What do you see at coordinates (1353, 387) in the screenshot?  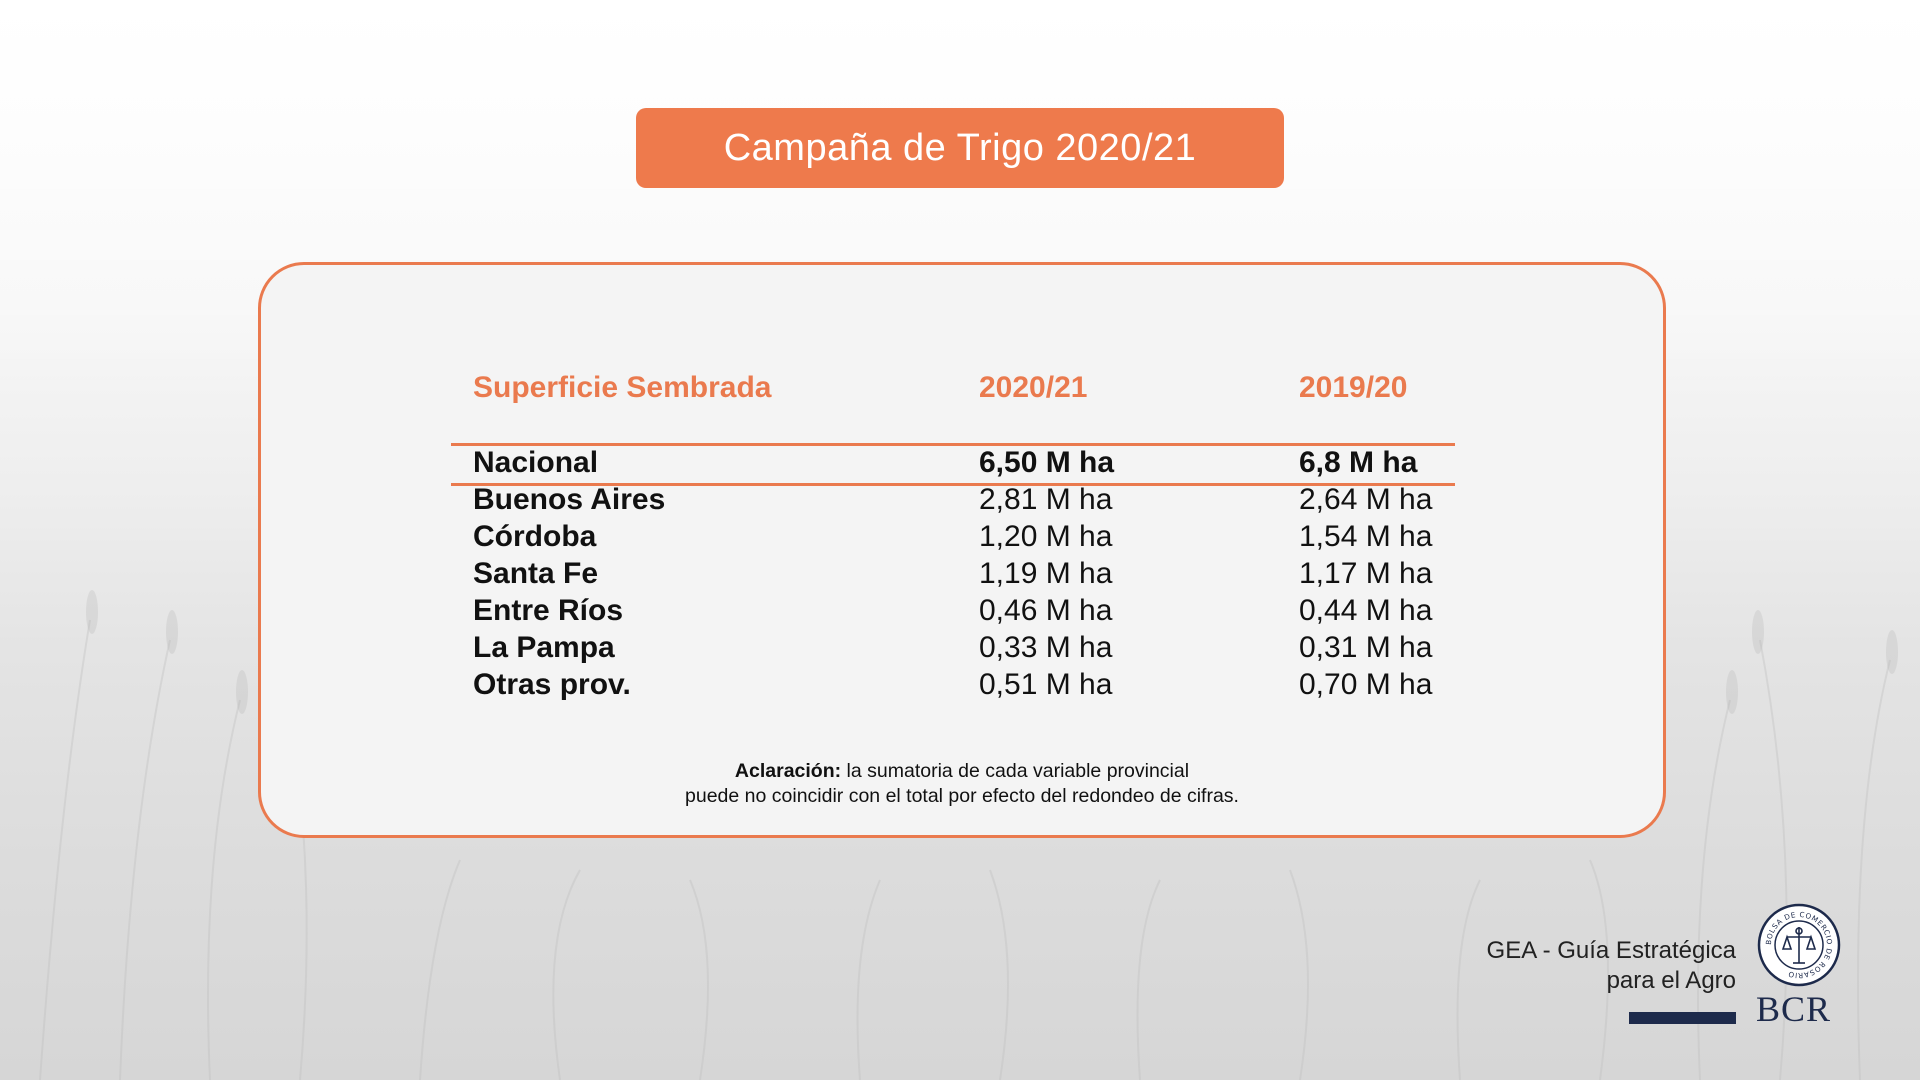 I see `column-header-2019-20: 2019/20` at bounding box center [1353, 387].